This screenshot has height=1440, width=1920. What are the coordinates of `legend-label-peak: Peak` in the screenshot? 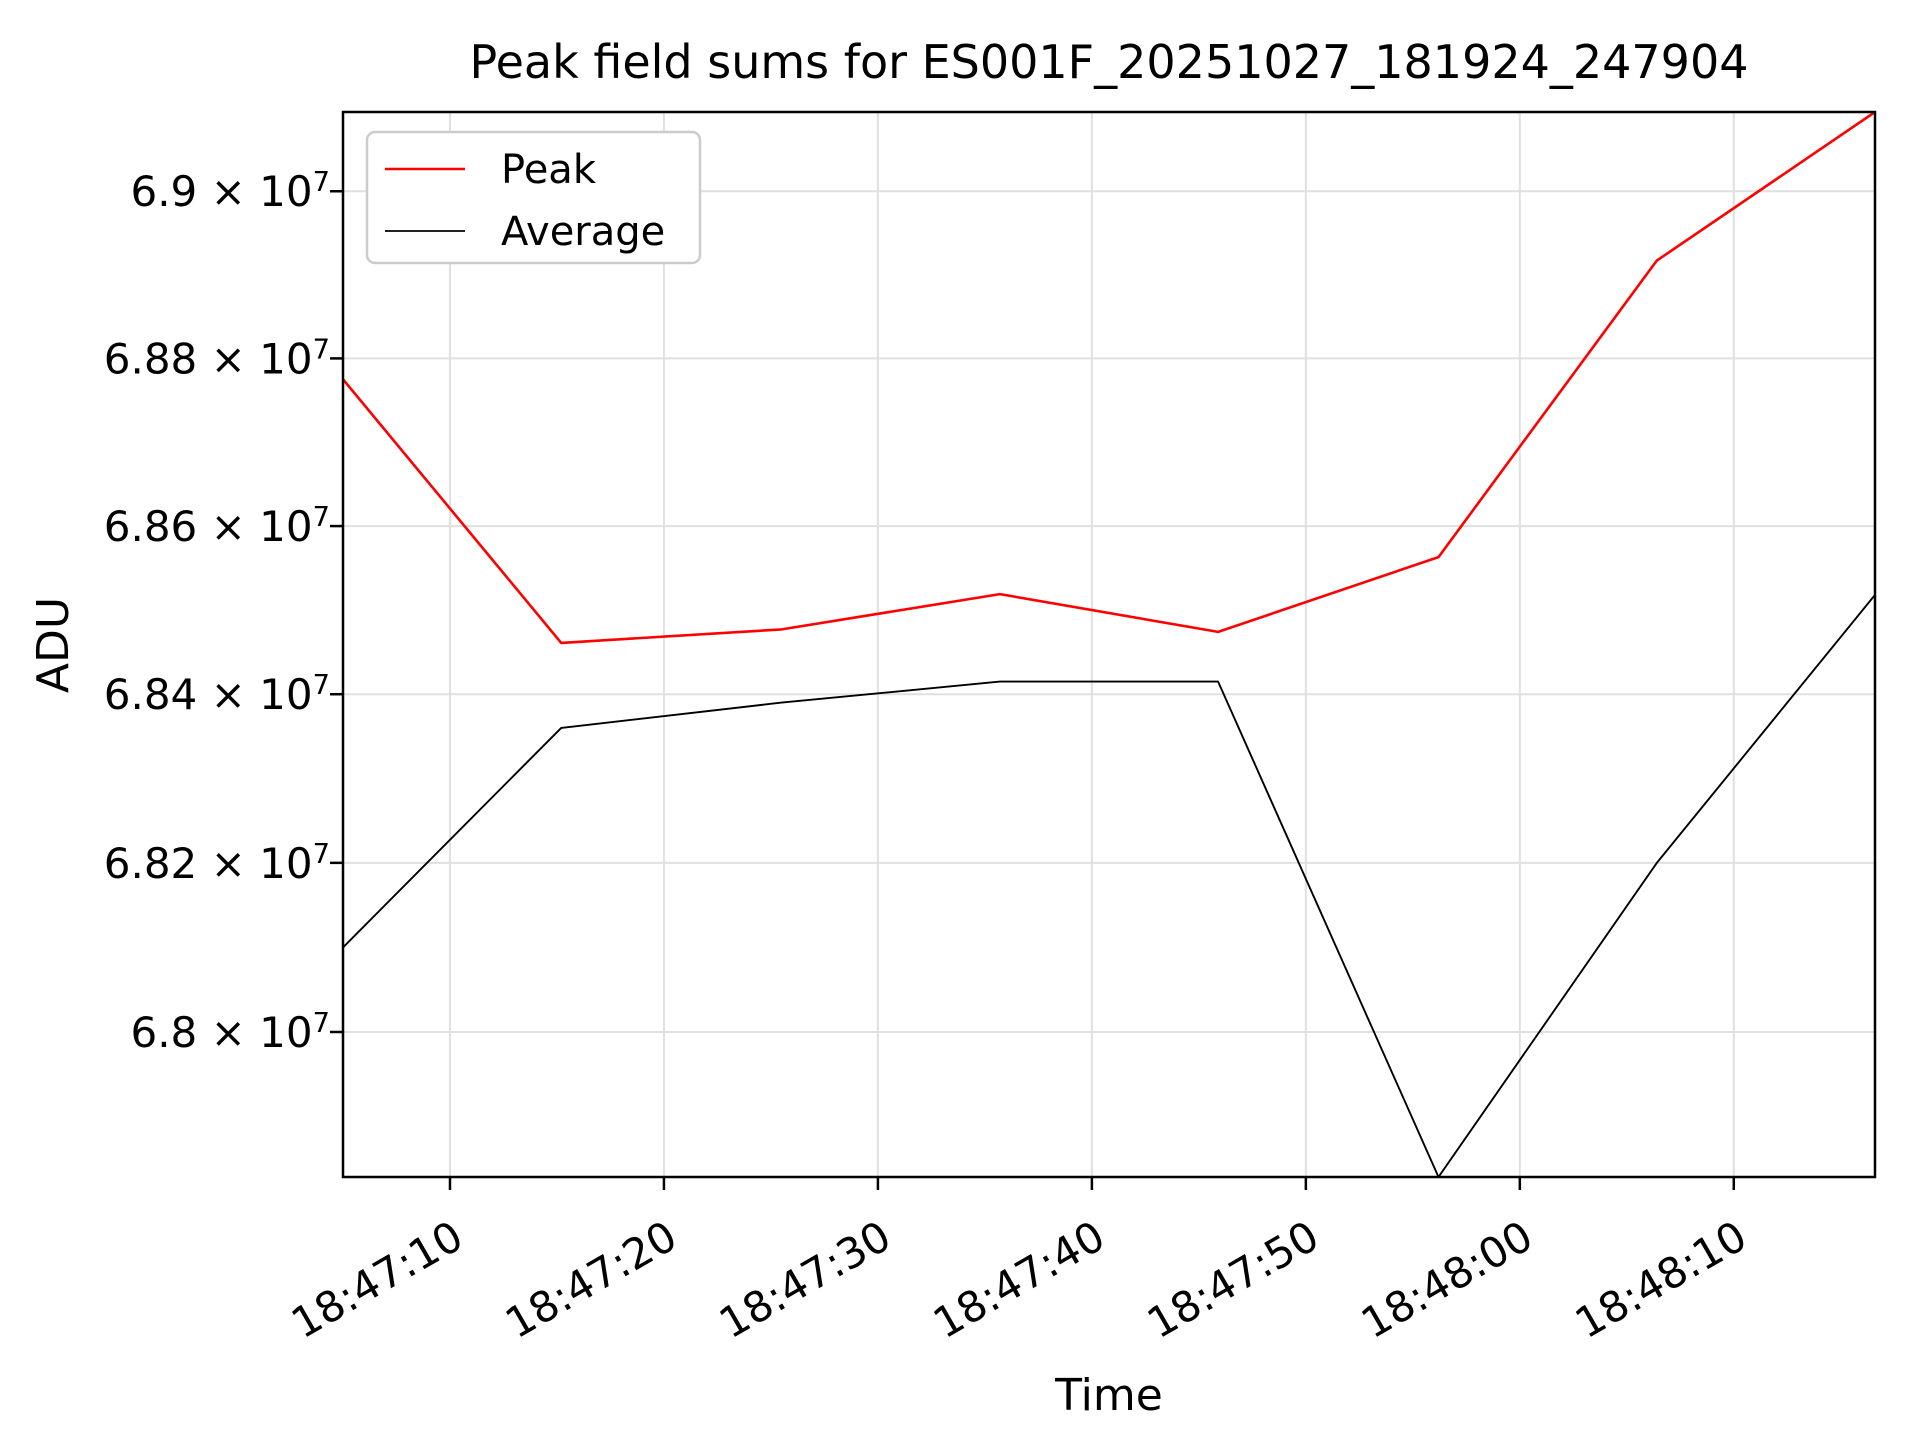 It's located at (549, 170).